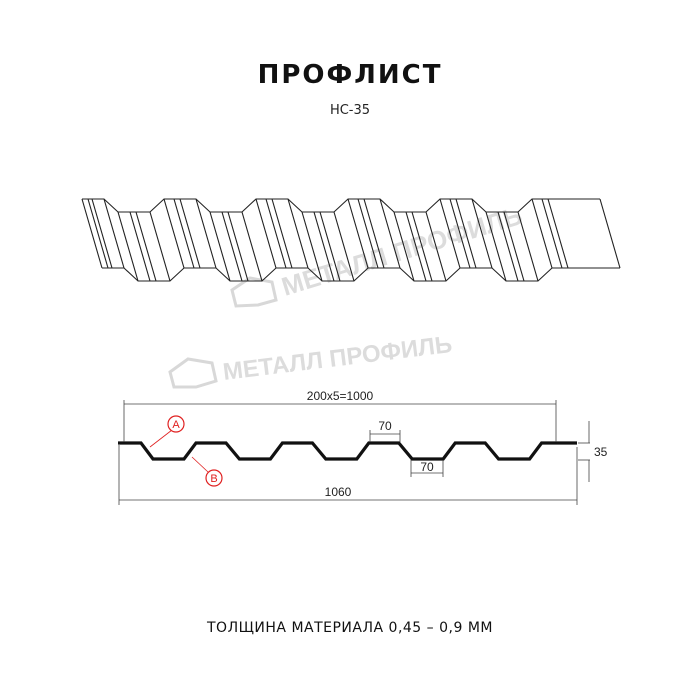  Describe the element at coordinates (213, 479) in the screenshot. I see `svg-text: B` at that location.